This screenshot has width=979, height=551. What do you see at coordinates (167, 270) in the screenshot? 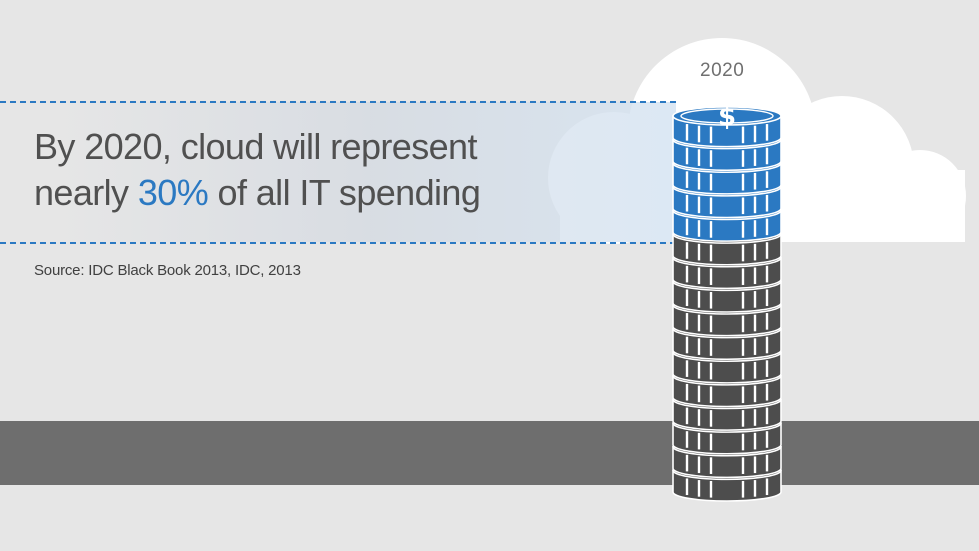
I see `source-citation: Source: IDC Black Book 2013, IDC, 2013` at bounding box center [167, 270].